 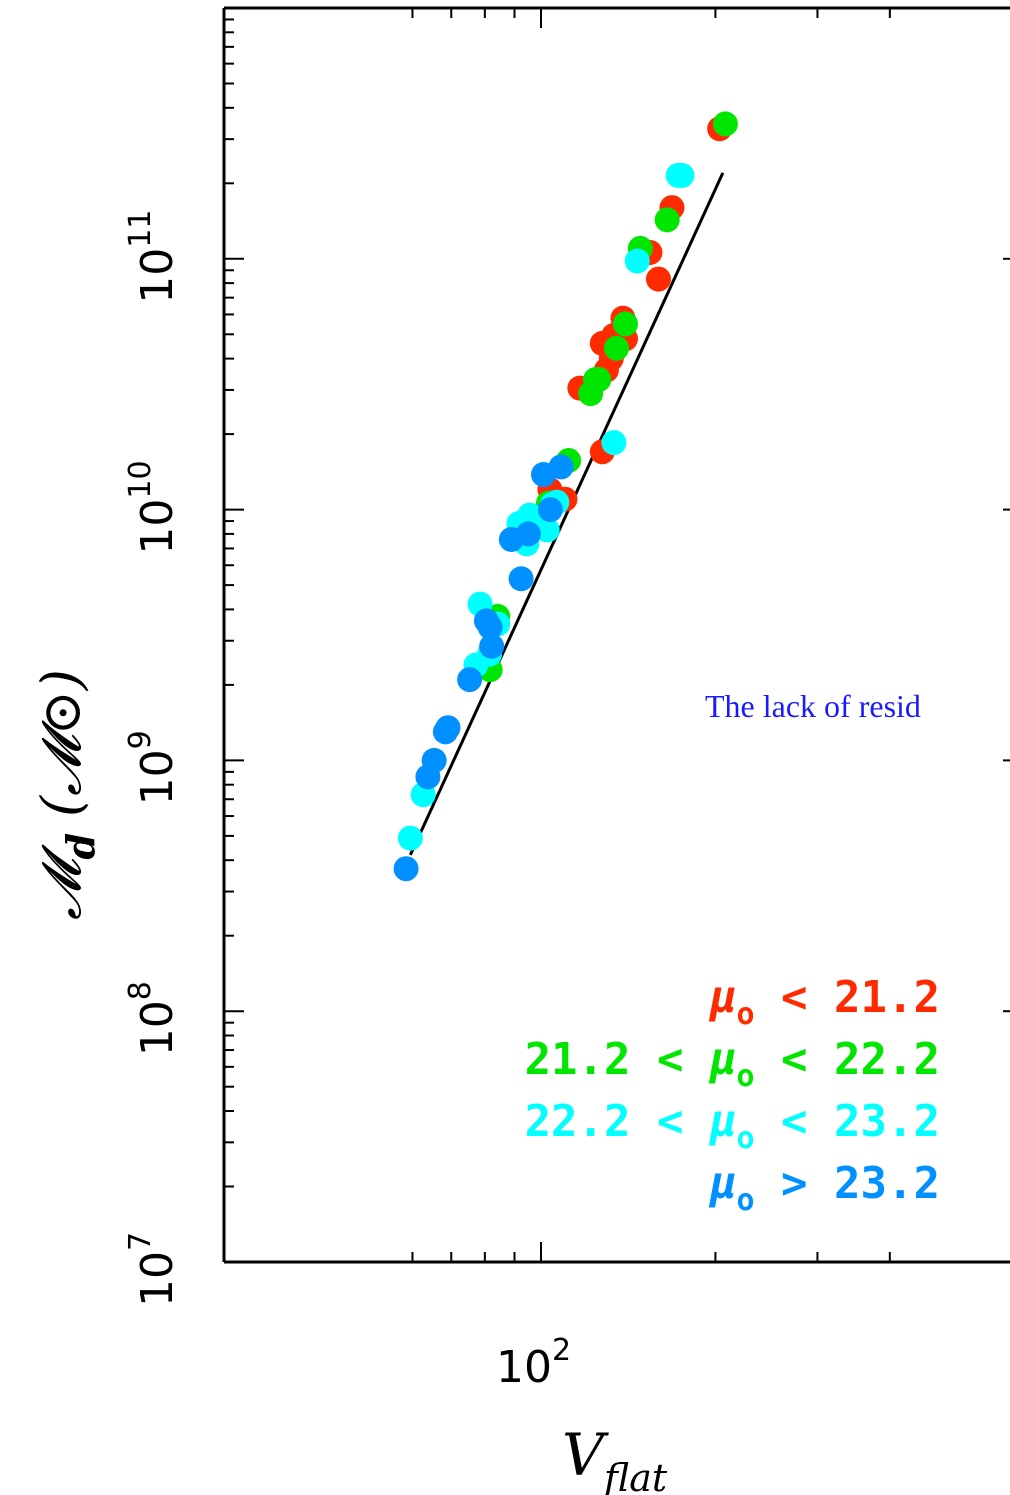 I want to click on legend-range-text: 22.2 <, so click(x=617, y=1121).